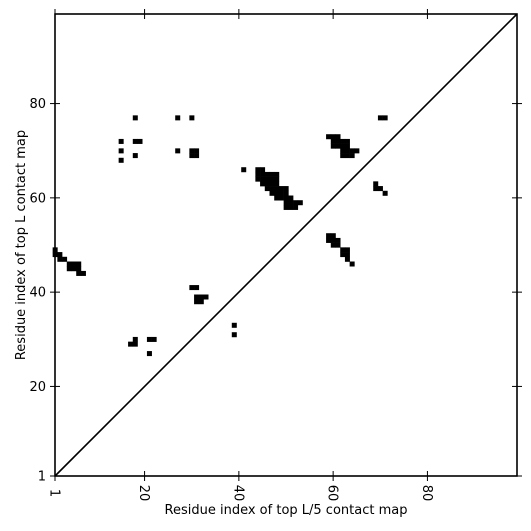 This screenshot has width=531, height=531. What do you see at coordinates (42, 477) in the screenshot?
I see `y-tick-label: 1` at bounding box center [42, 477].